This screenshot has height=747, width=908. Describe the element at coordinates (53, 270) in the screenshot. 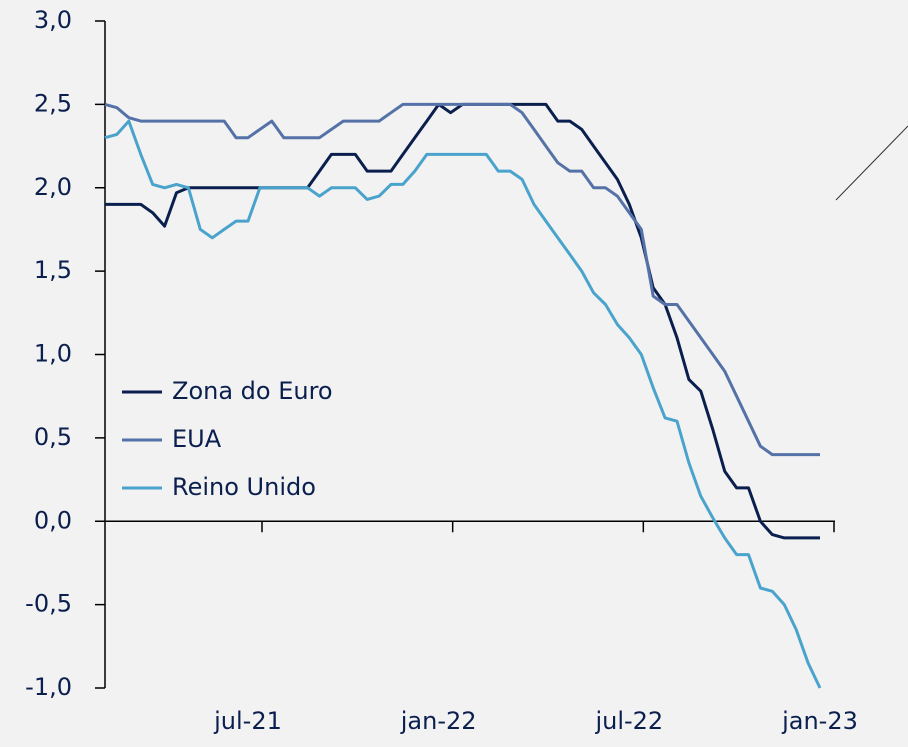

I see `y-tick-label: 1,5` at that location.